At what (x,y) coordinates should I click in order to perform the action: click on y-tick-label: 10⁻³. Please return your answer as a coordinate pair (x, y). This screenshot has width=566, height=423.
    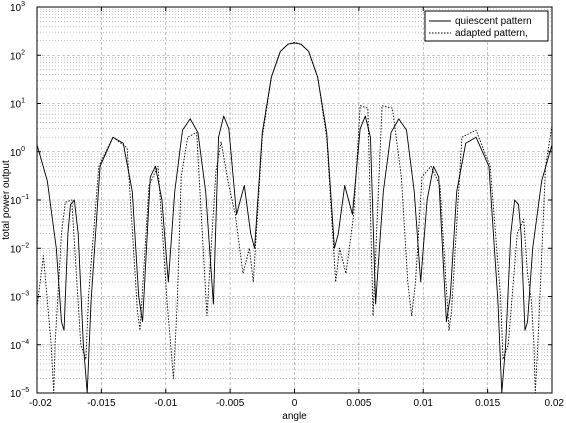
    Looking at the image, I should click on (19, 297).